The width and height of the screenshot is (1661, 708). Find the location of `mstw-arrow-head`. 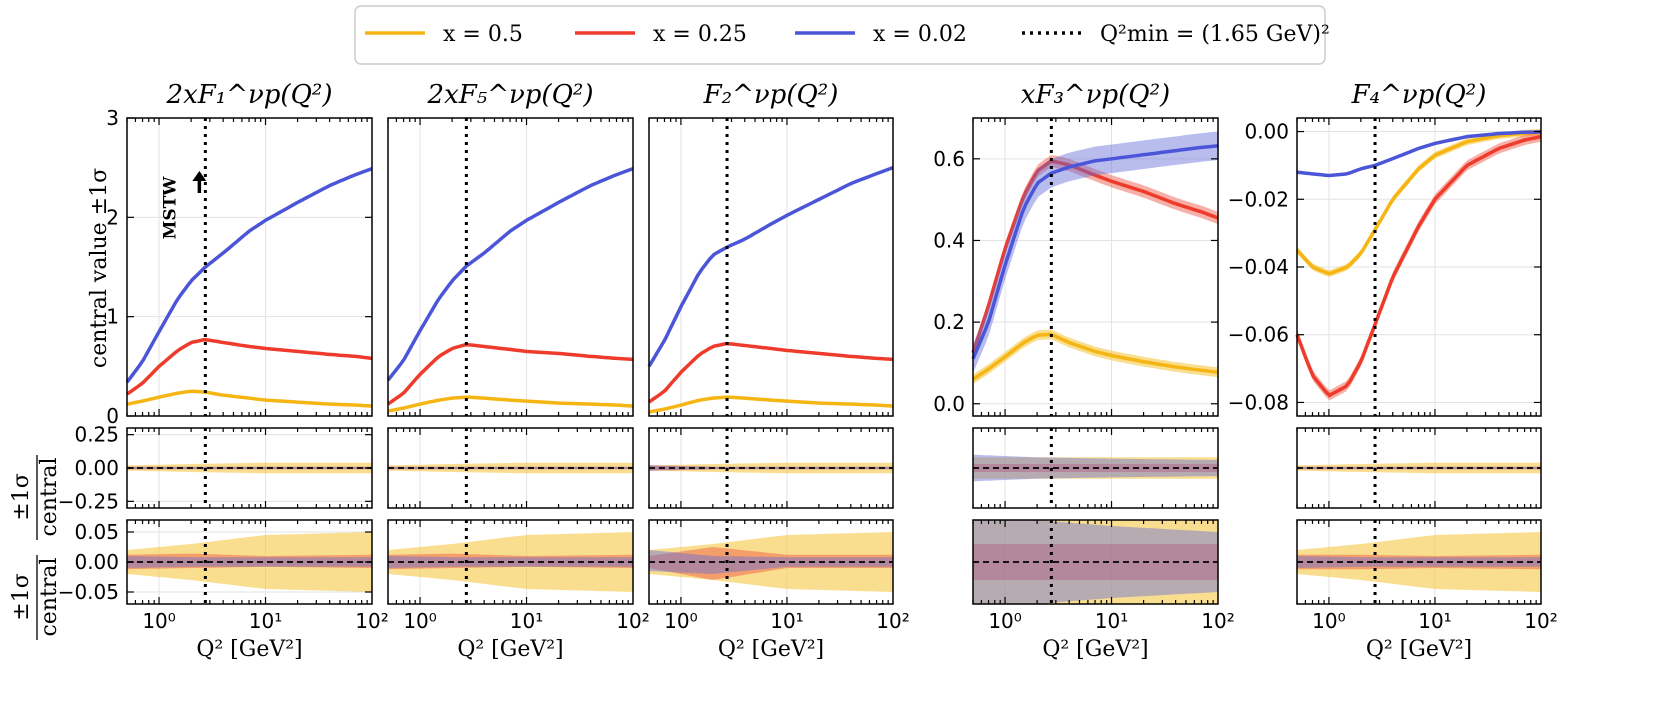

mstw-arrow-head is located at coordinates (199, 176).